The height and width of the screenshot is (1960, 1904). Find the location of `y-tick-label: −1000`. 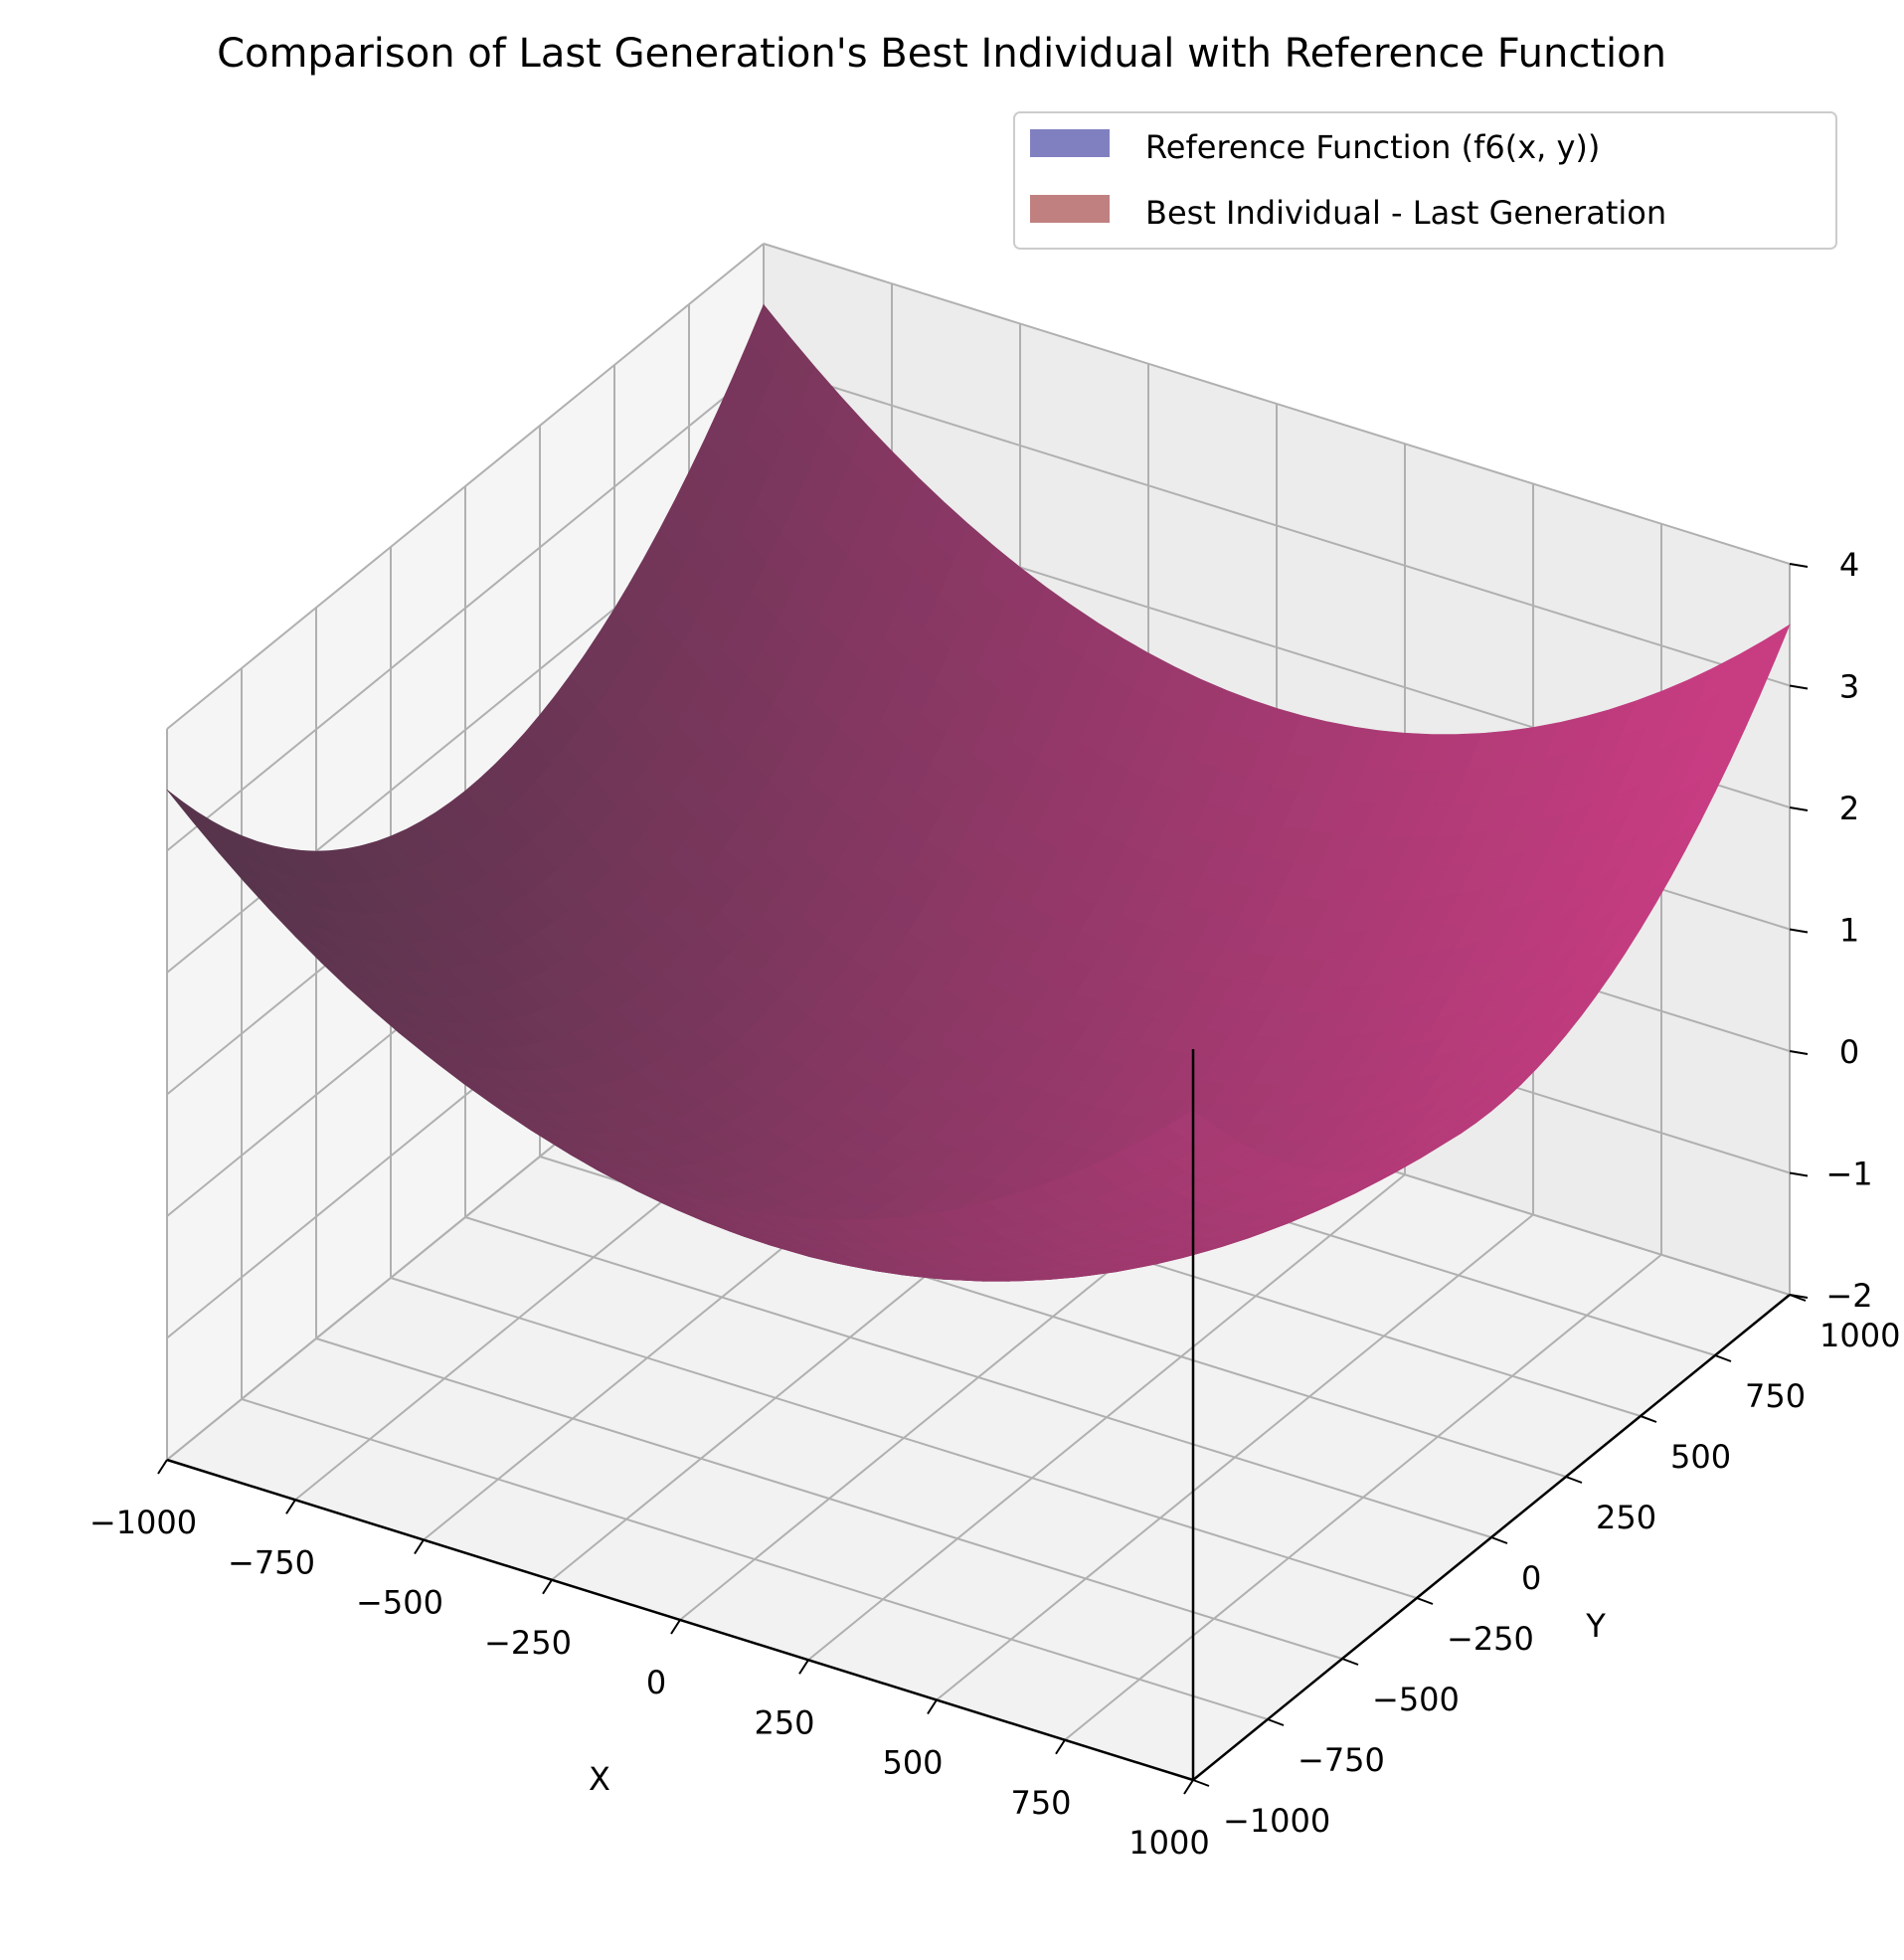

y-tick-label: −1000 is located at coordinates (1276, 1821).